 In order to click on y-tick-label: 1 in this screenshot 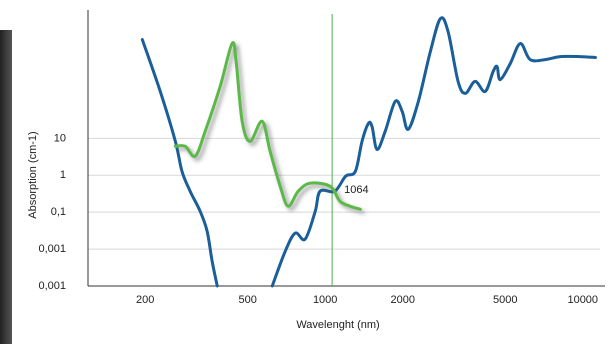, I will do `click(63, 175)`.